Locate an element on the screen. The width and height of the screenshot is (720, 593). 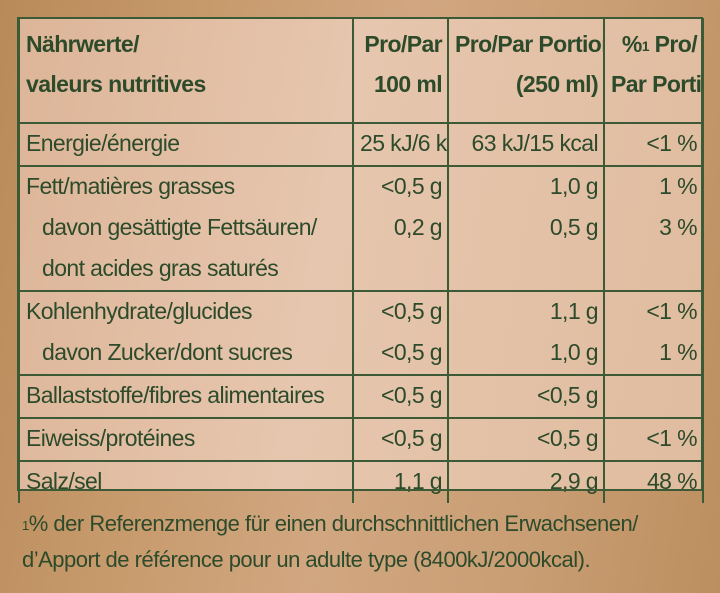
row-per100 is located at coordinates (400, 270).